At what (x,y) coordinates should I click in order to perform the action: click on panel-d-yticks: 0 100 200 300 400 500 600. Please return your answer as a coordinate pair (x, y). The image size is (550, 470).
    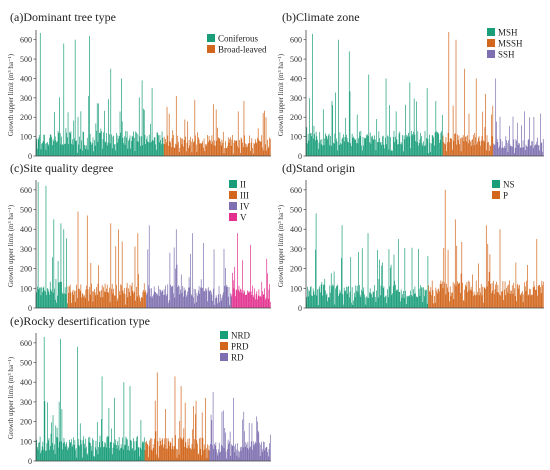
    Looking at the image, I should click on (298, 249).